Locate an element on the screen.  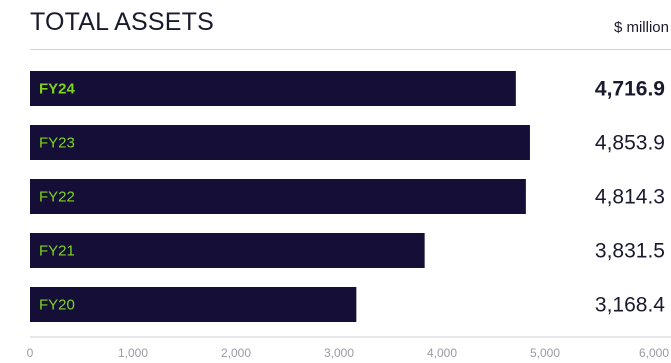
x-tick-label: 6,000 is located at coordinates (654, 353).